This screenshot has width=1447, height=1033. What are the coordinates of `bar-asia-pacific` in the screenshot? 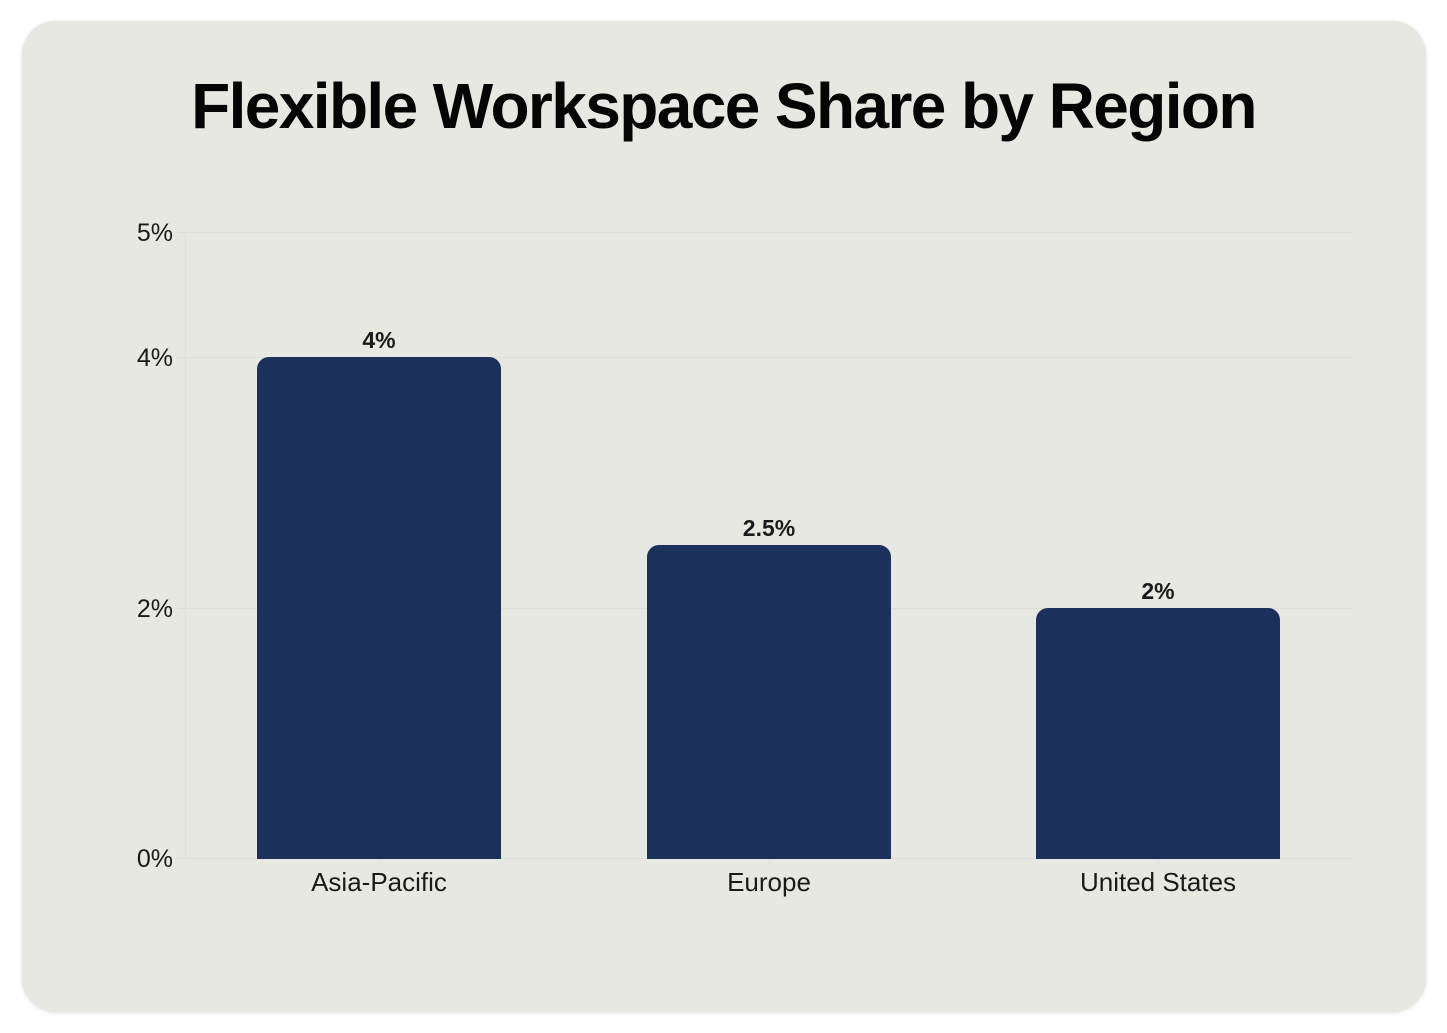 It's located at (379, 608).